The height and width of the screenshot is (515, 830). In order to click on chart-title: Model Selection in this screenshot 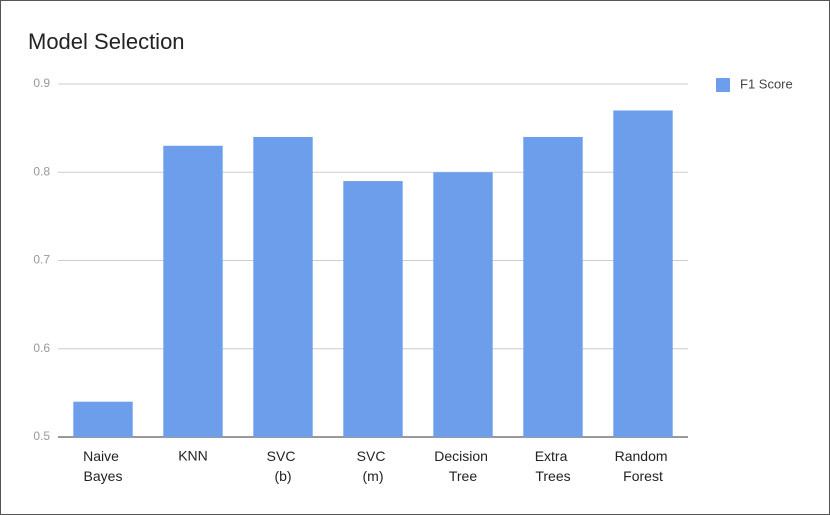, I will do `click(106, 41)`.